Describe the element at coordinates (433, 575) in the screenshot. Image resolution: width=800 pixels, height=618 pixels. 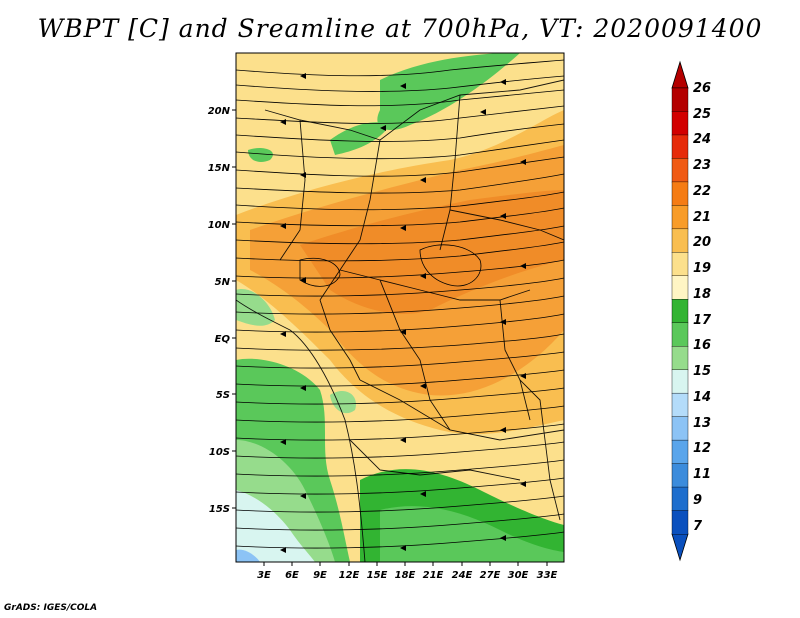
I see `lon-label: 21E` at that location.